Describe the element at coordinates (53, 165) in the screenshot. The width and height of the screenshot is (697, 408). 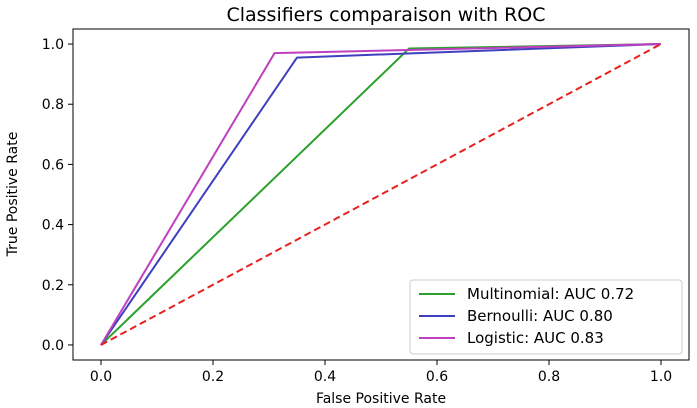
I see `y-tick-label: 0.6` at that location.